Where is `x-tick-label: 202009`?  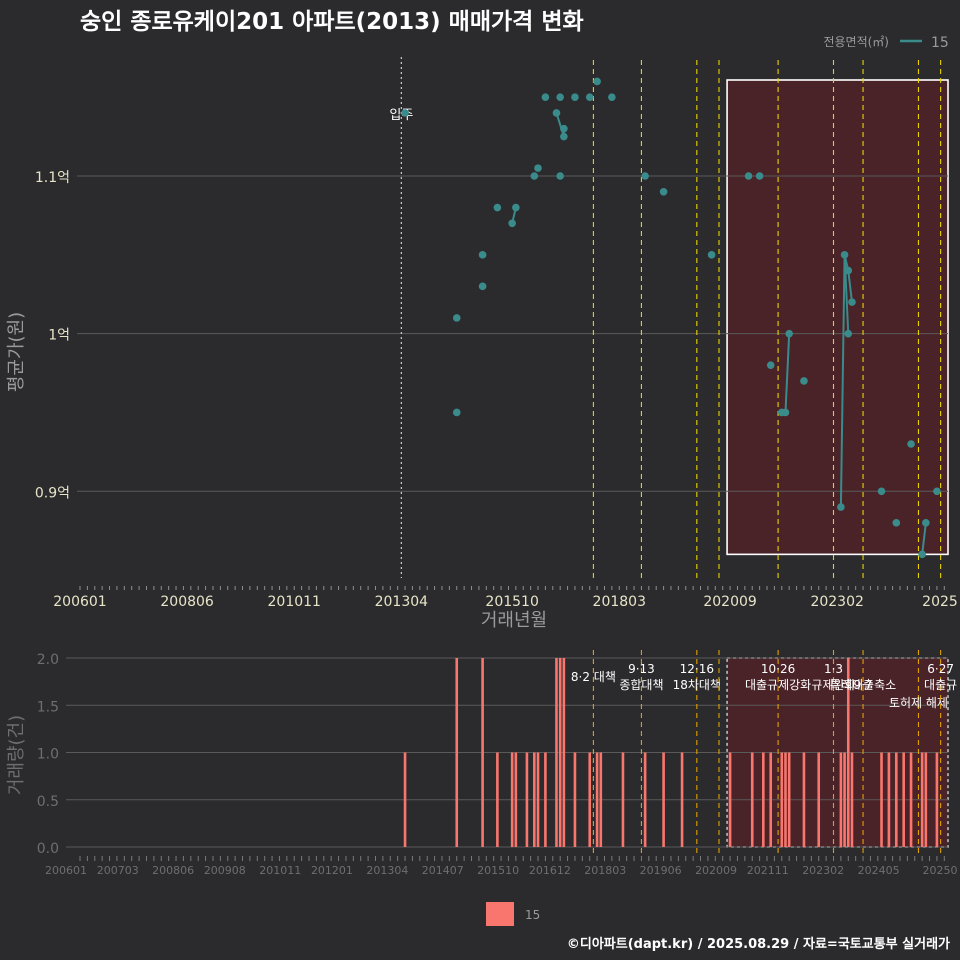 x-tick-label: 202009 is located at coordinates (729, 602).